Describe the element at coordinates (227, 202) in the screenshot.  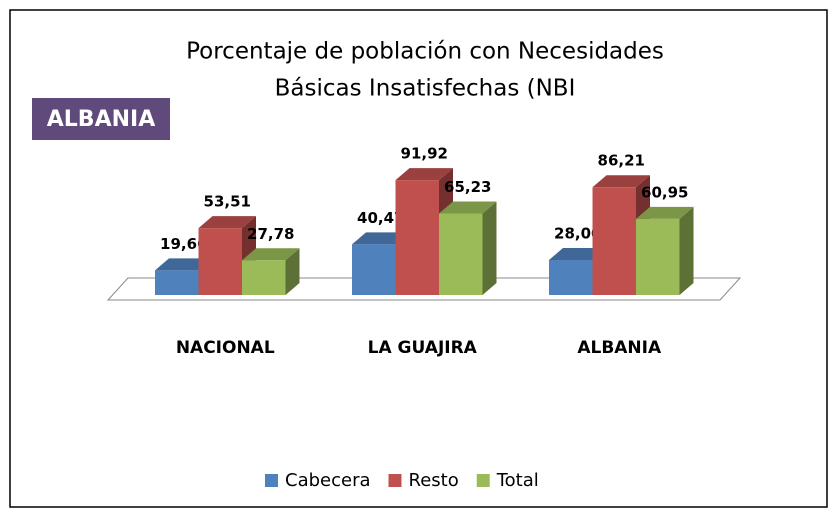
I see `data-label: 53,51` at that location.